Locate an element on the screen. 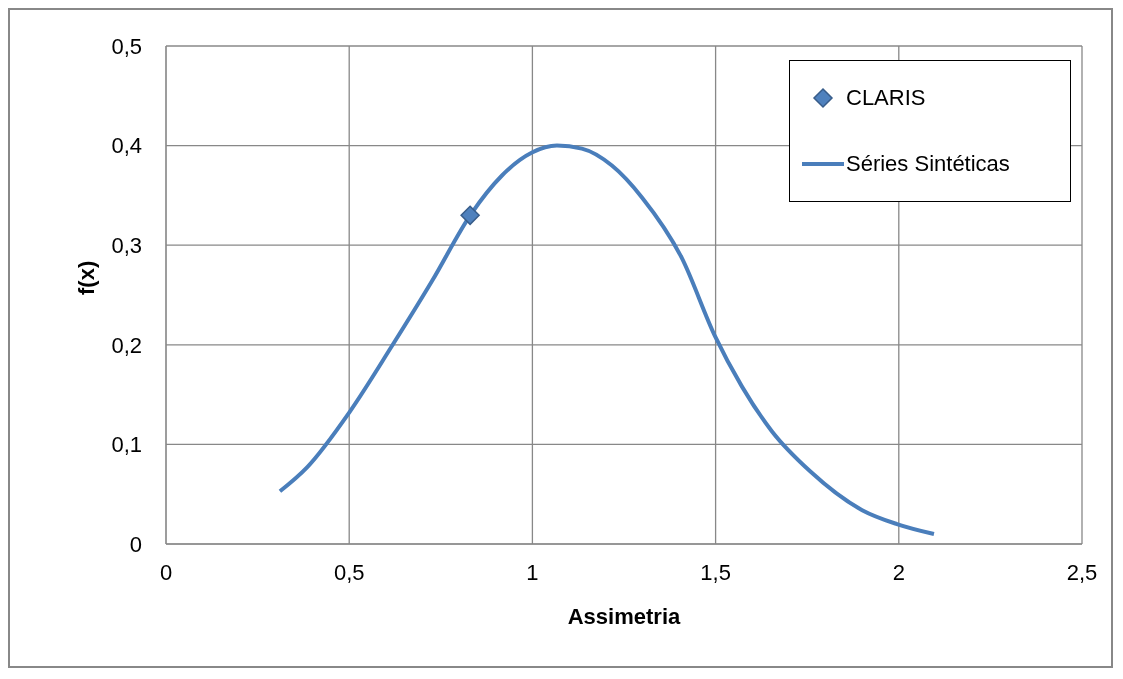  x-tick-label: 2,5 is located at coordinates (1082, 572).